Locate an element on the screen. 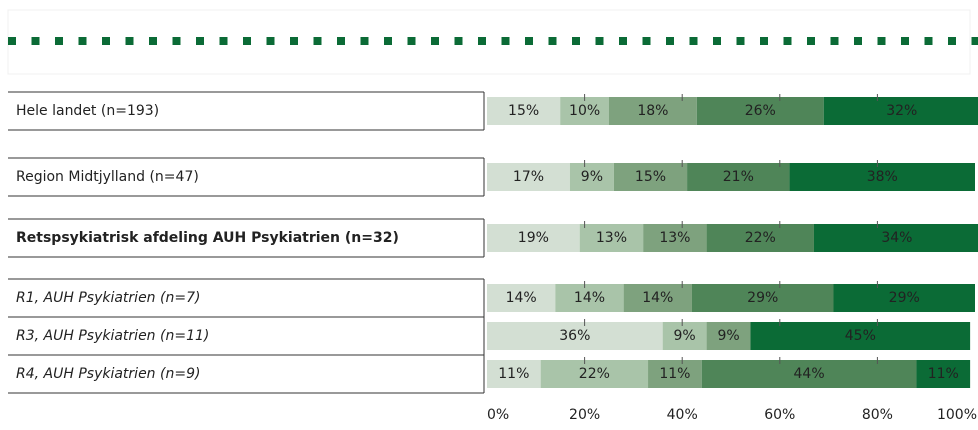 This screenshot has height=430, width=978. x-tick-label: 0% is located at coordinates (498, 415).